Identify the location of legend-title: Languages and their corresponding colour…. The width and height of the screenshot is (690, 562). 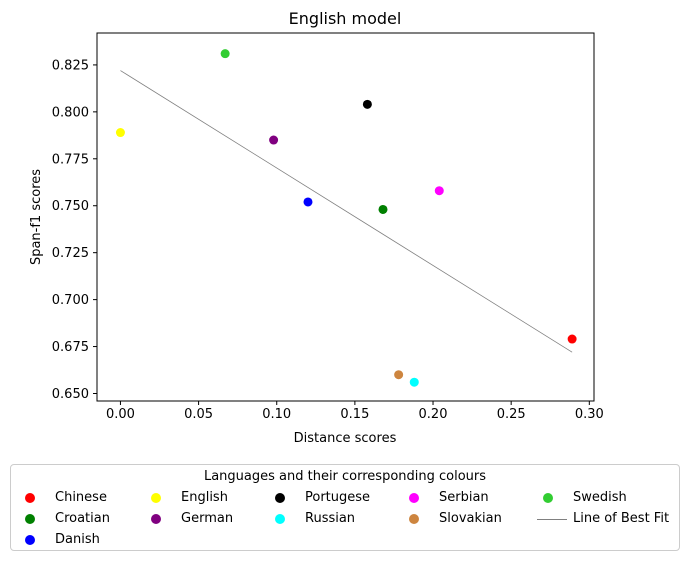
(345, 476).